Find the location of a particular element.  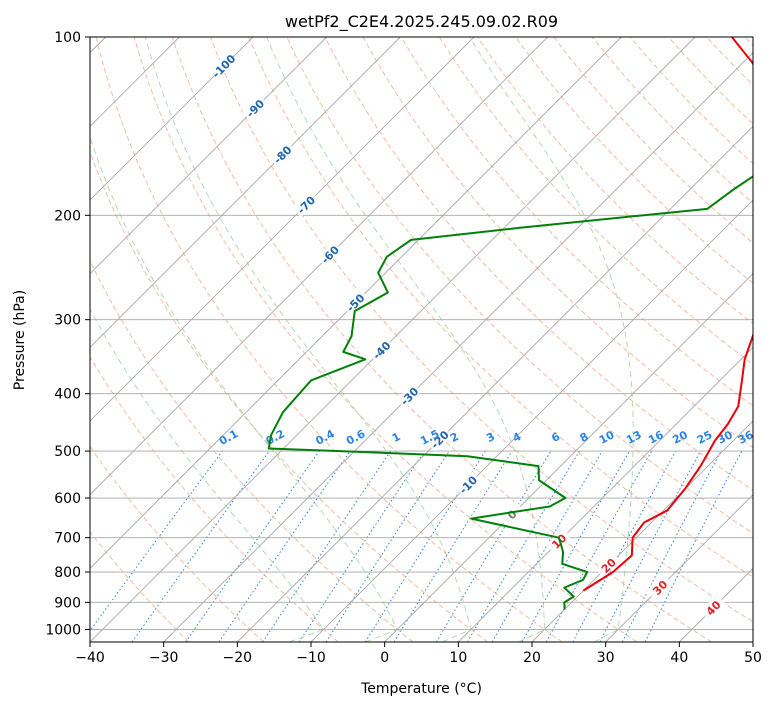

y-tick-label: 600 is located at coordinates (67, 499).